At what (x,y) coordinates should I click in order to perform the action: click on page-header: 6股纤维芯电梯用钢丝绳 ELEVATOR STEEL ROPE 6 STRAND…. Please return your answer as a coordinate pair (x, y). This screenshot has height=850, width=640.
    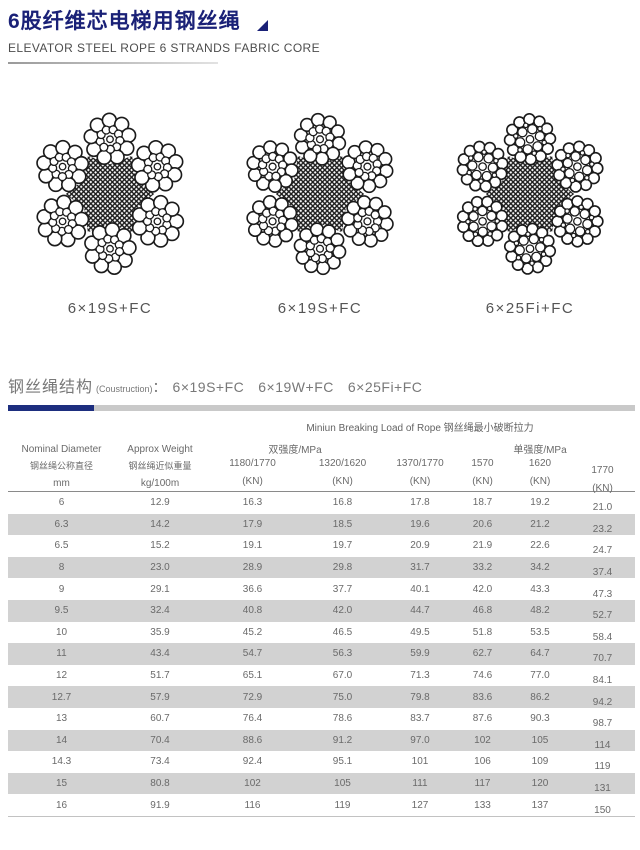
    Looking at the image, I should click on (320, 32).